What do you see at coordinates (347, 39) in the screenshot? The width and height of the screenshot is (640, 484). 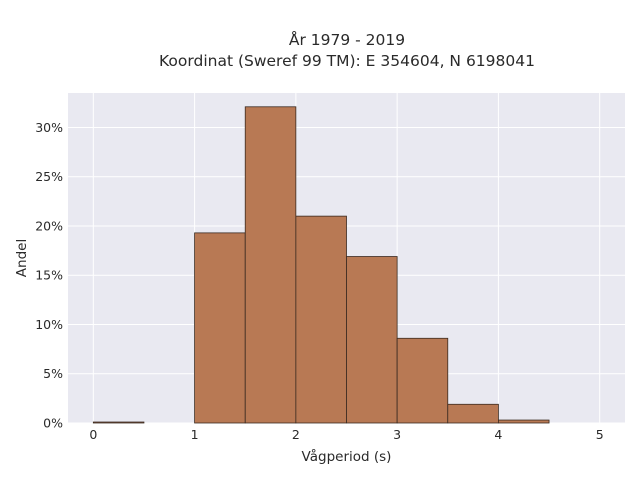 I see `chart-title: År 1979 - 2019` at bounding box center [347, 39].